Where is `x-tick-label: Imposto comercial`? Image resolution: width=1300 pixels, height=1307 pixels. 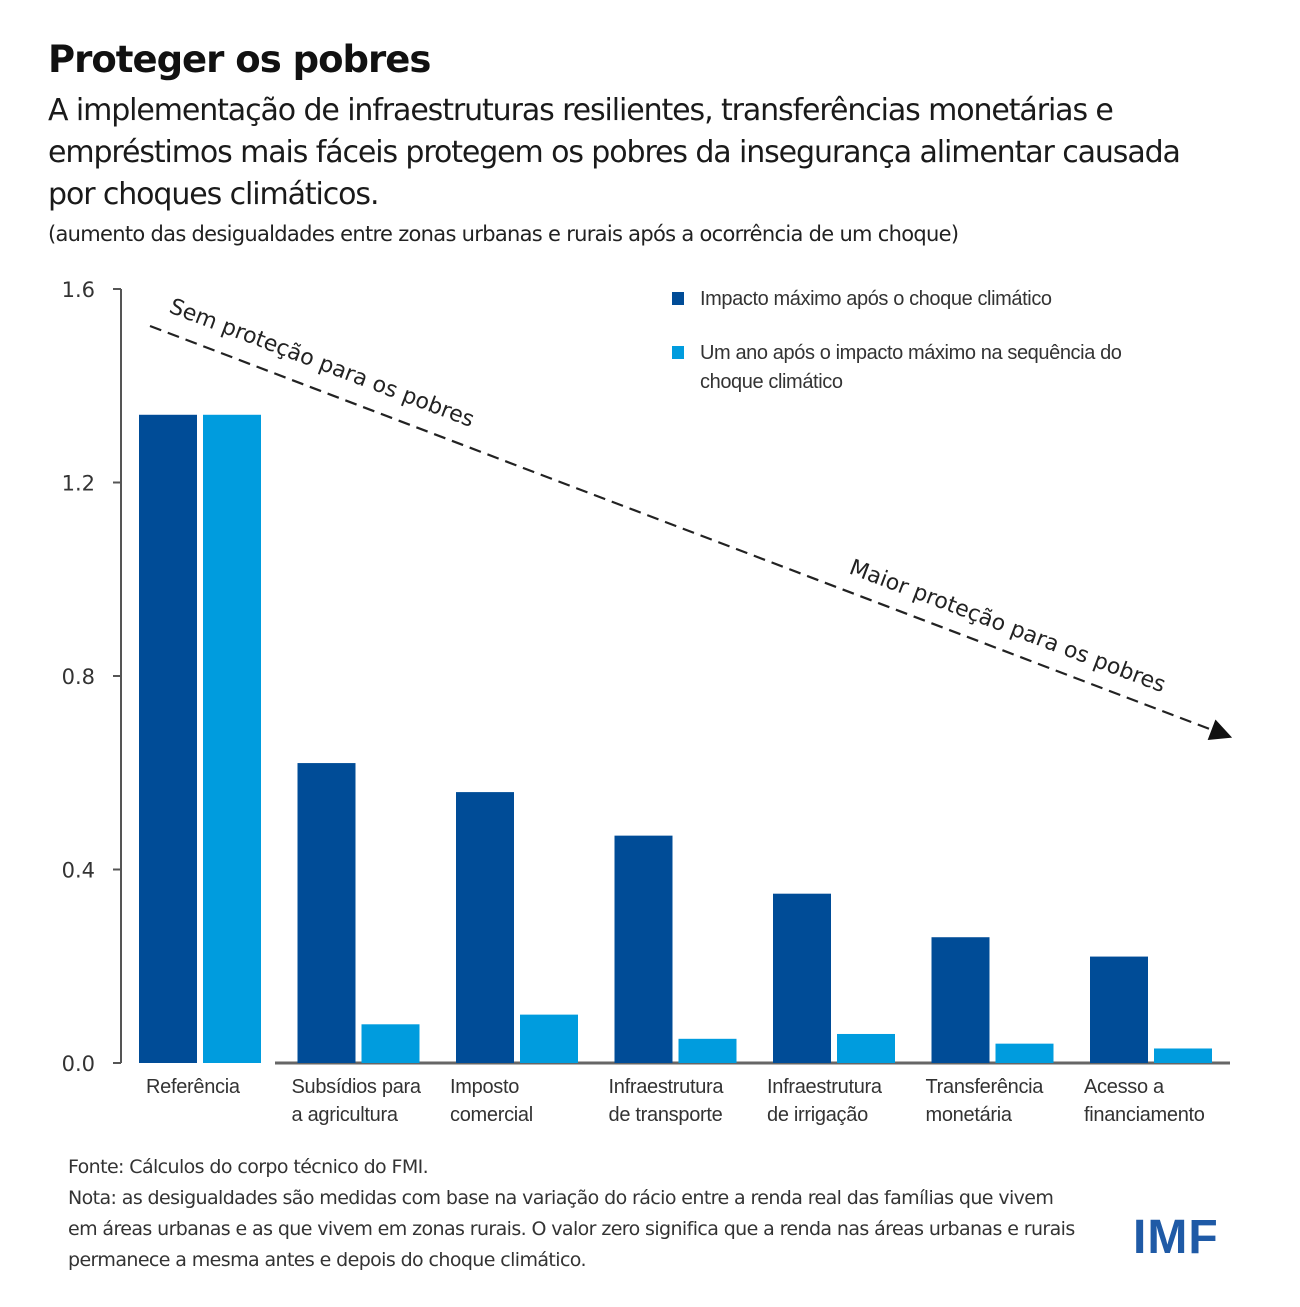
x-tick-label: Imposto comercial is located at coordinates (491, 1101).